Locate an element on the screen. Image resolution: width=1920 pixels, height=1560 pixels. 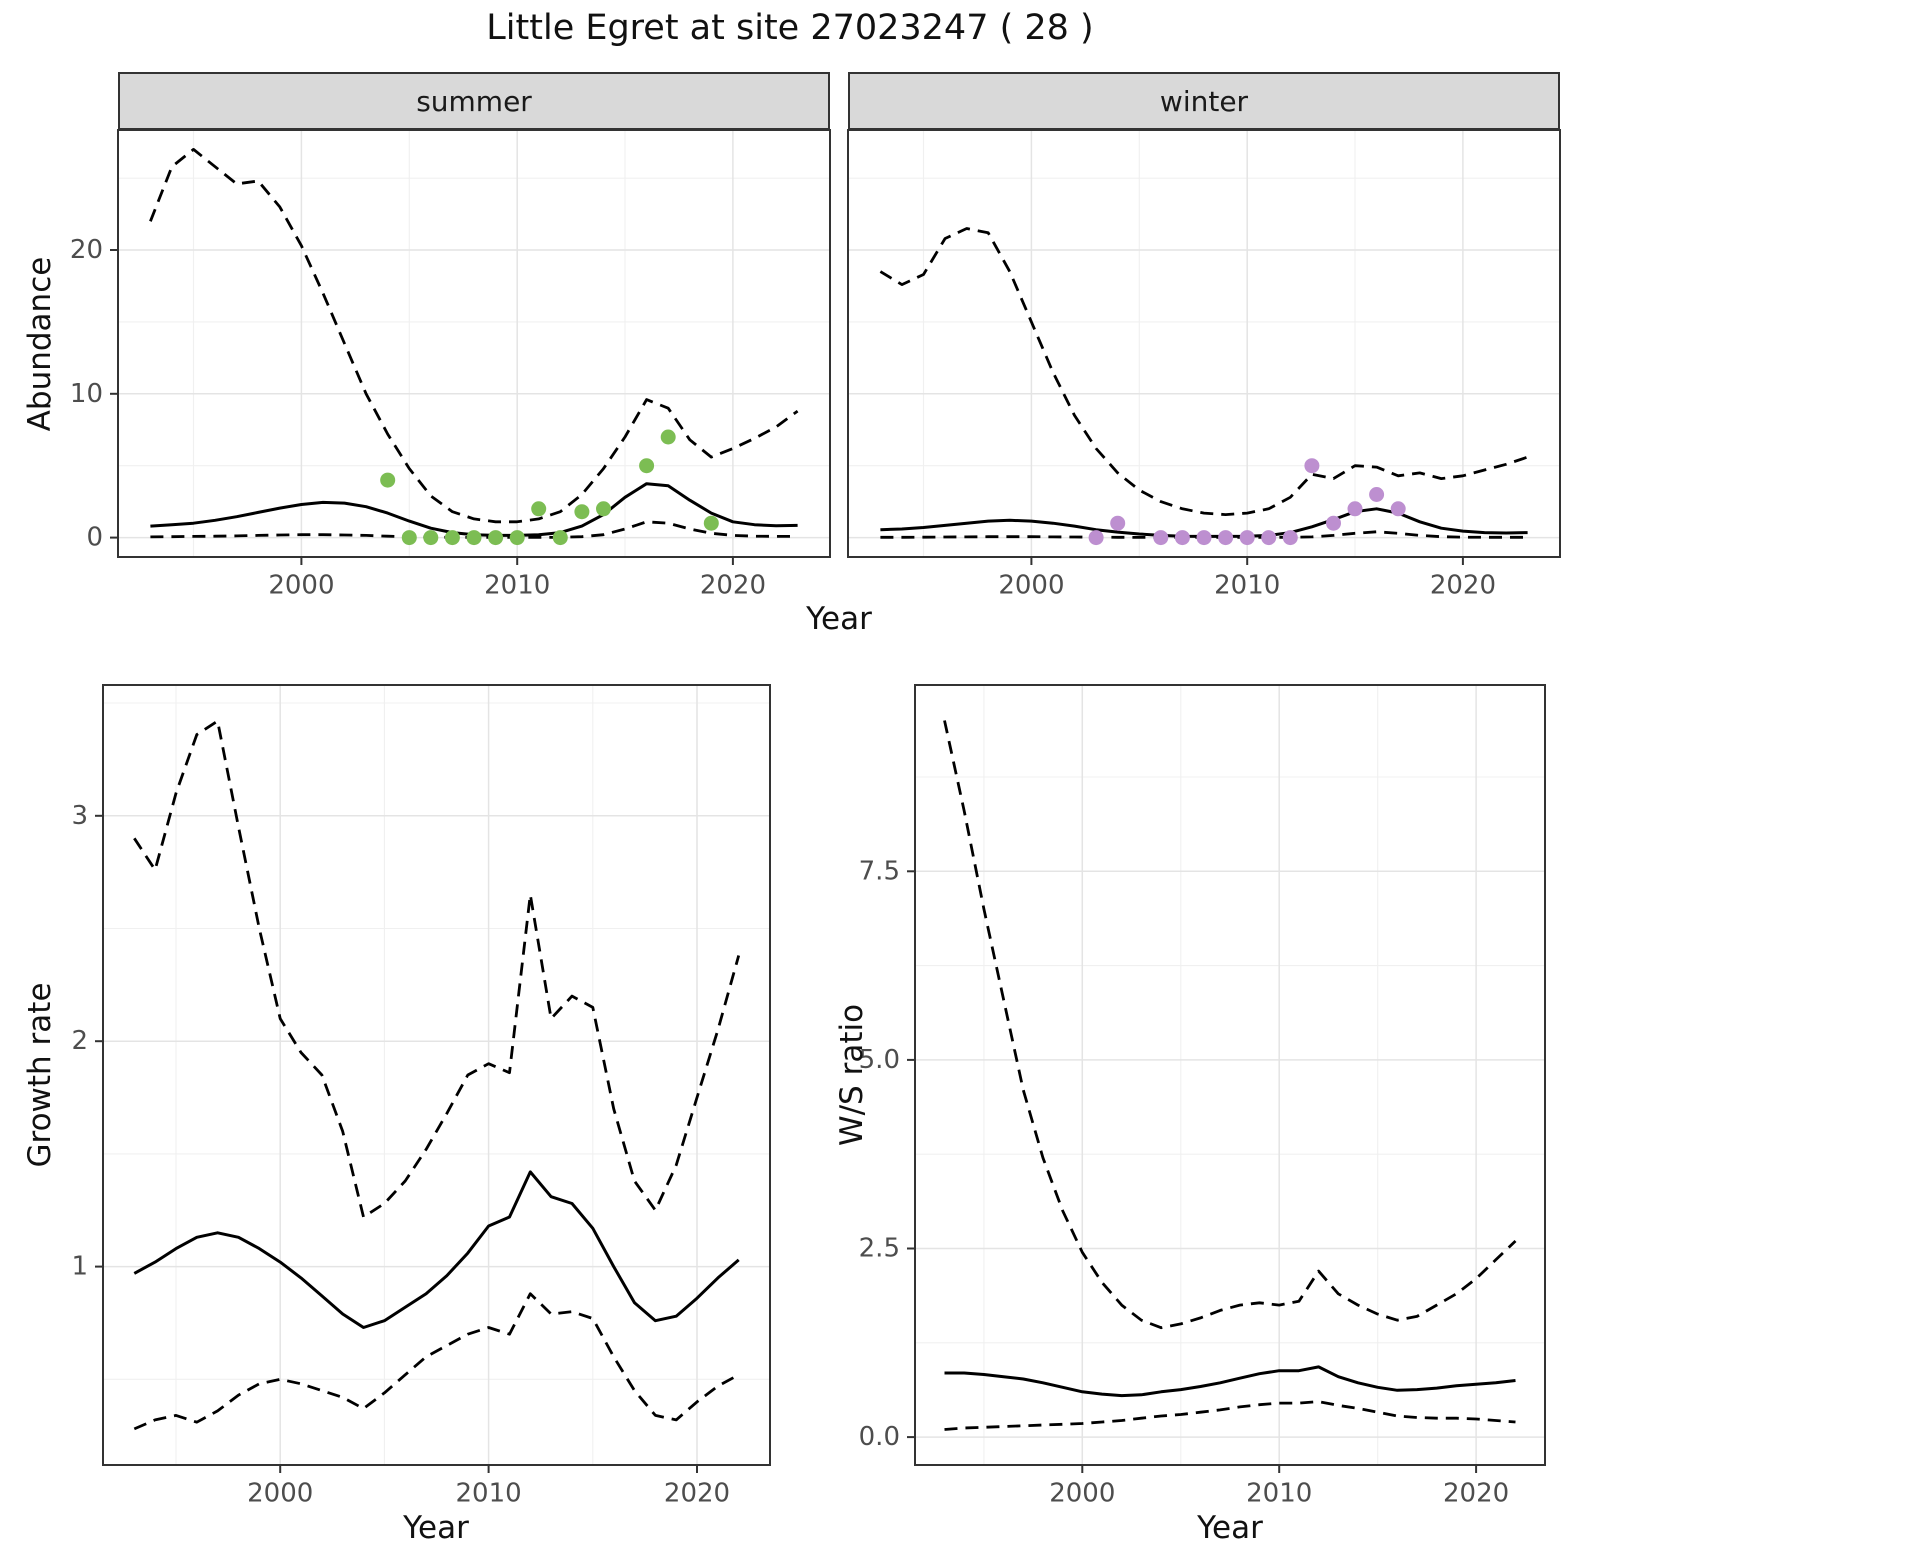
plot-title: Little Egret at site 27023247 ( 28 ) is located at coordinates (790, 28).